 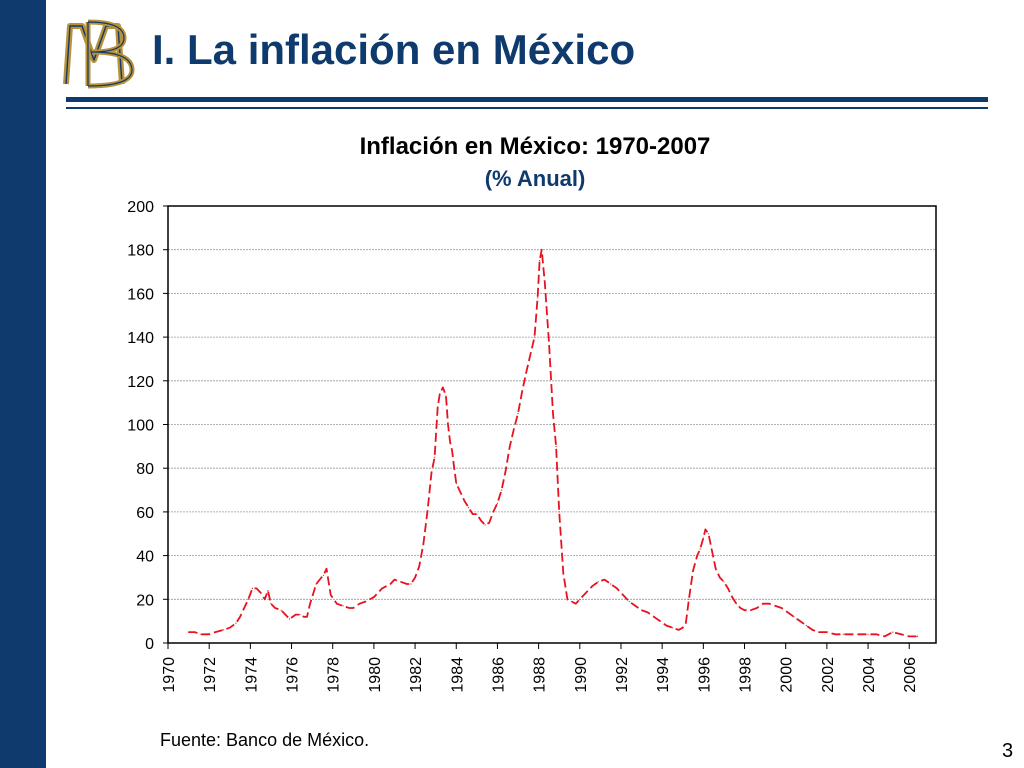 What do you see at coordinates (210, 675) in the screenshot?
I see `x-tick-label: 1972` at bounding box center [210, 675].